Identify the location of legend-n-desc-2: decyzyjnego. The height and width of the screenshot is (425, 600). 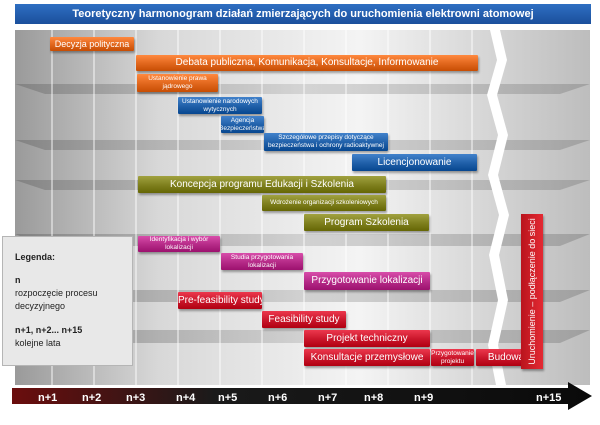
(40, 306).